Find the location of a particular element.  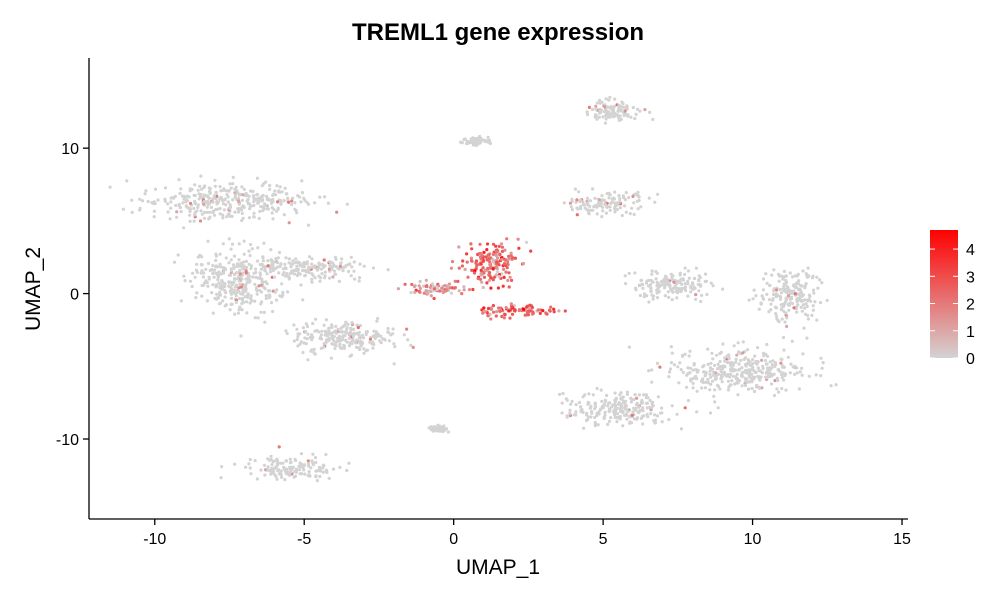

x-tick-label: 10 is located at coordinates (753, 539).